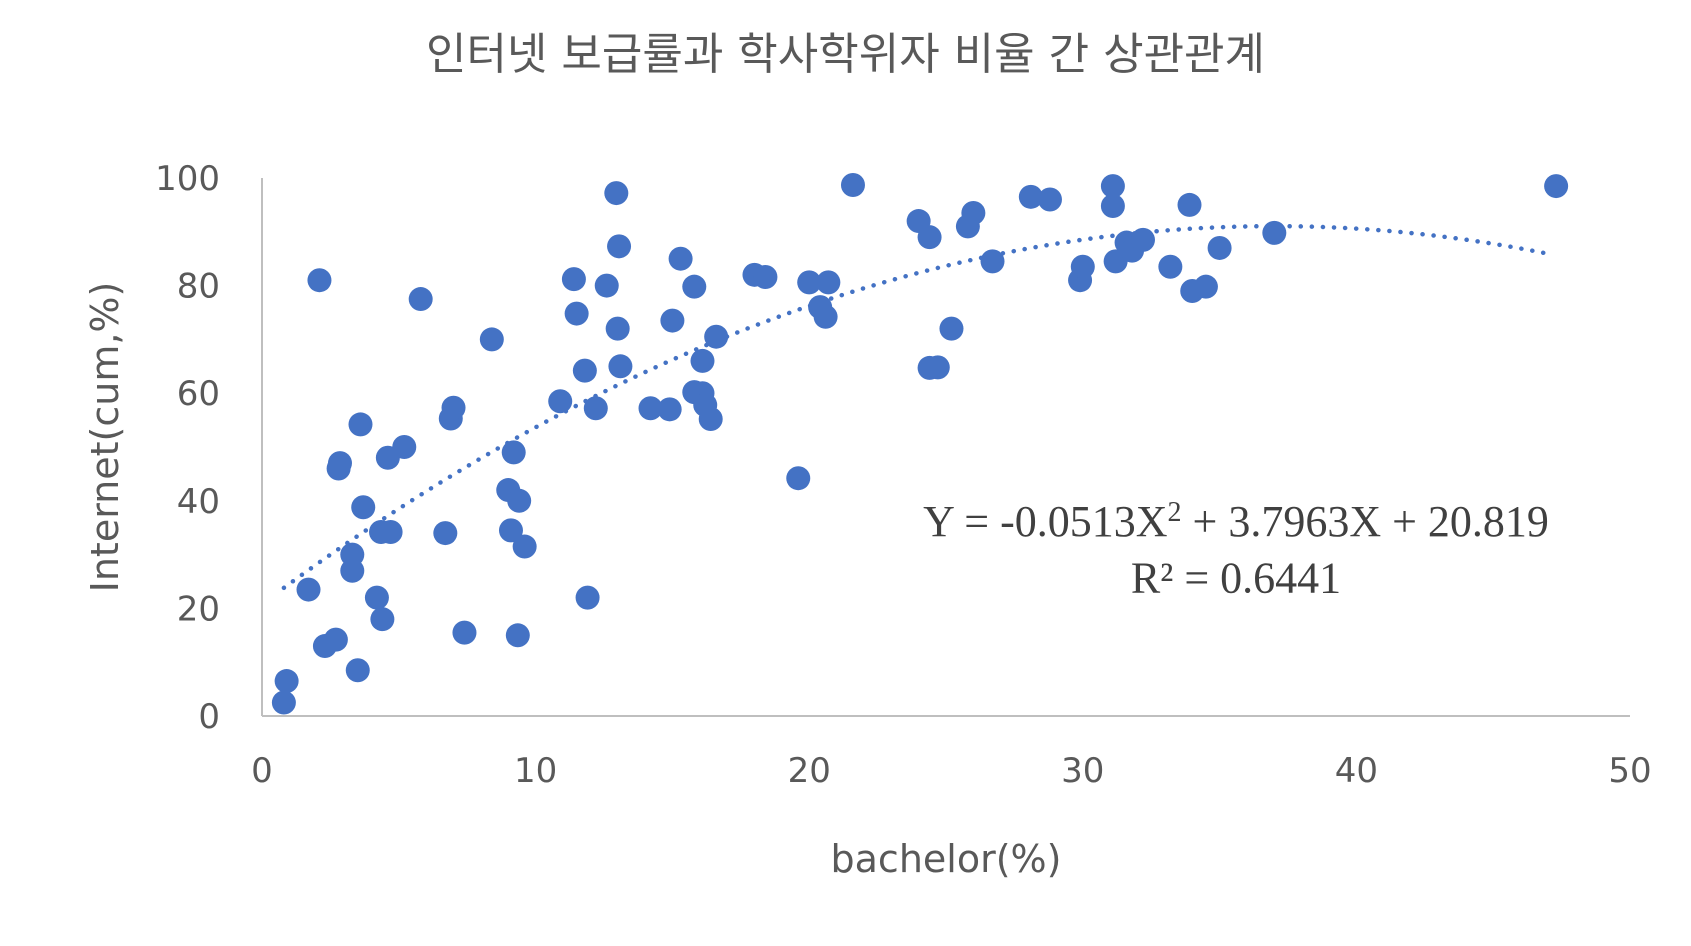 This screenshot has height=946, width=1691. I want to click on trendline-equation: Y = -0.0513X2 + 3.7963X + 20.819, so click(1236, 521).